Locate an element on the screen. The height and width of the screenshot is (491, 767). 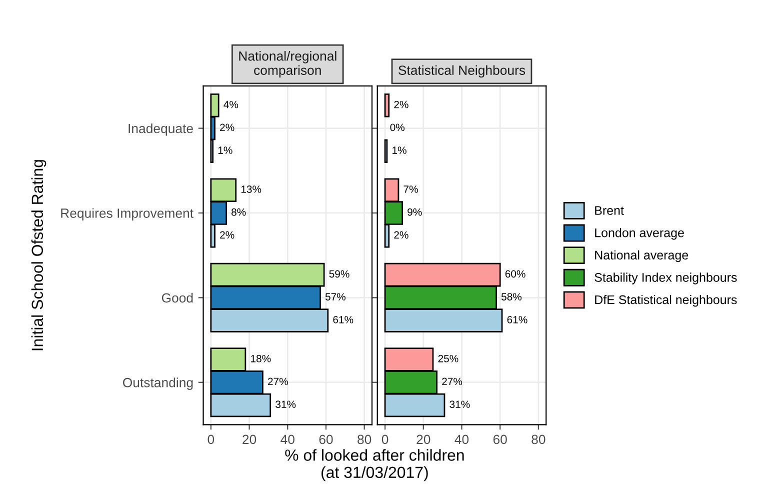
x-axis-title: % of looked after children (at 31/03/2017) is located at coordinates (374, 465).